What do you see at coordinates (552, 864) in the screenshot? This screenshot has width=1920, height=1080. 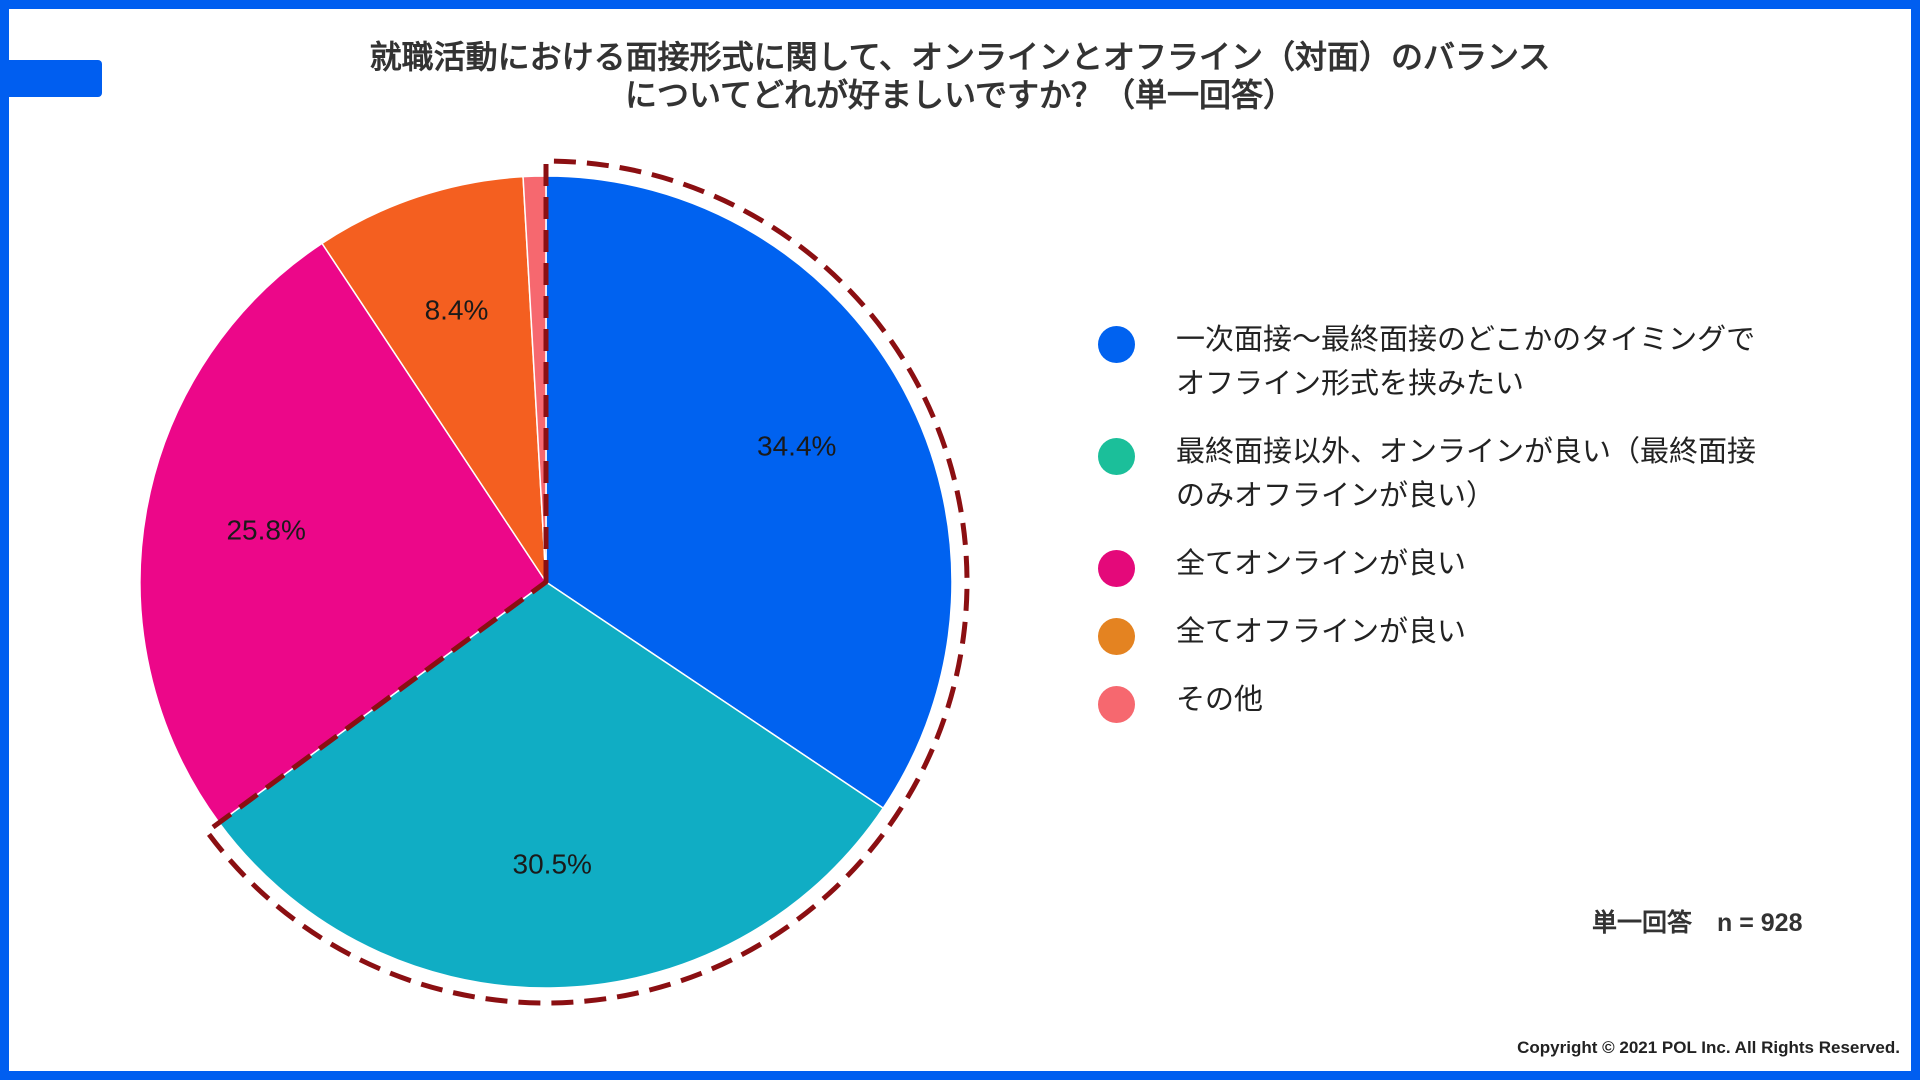 I see `pie-value-label-2: 30.5%` at bounding box center [552, 864].